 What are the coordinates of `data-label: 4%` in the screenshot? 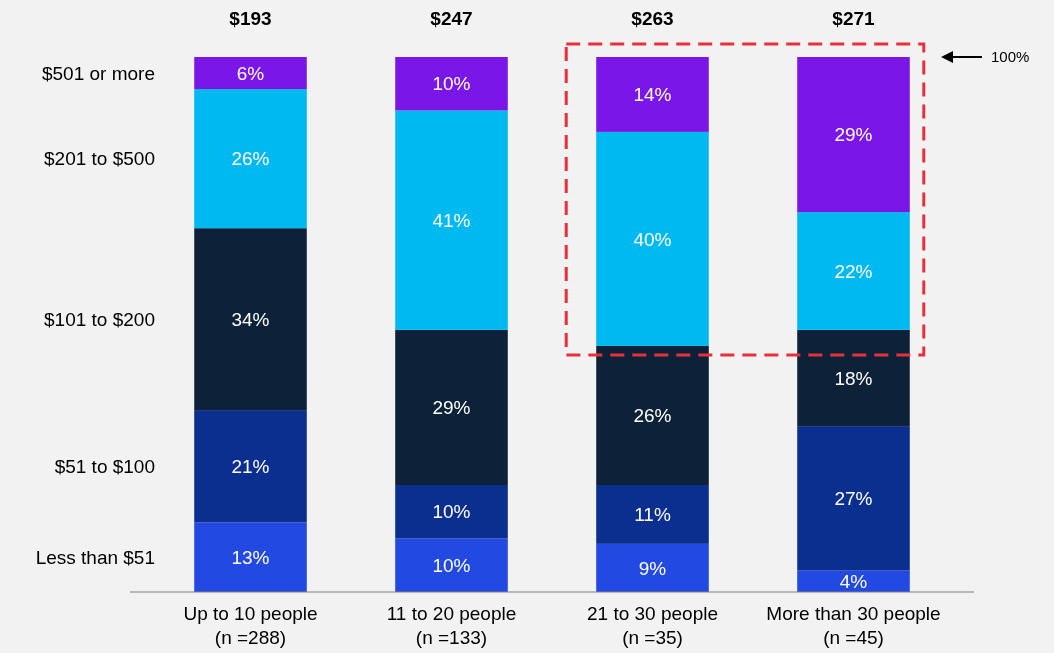 It's located at (853, 581).